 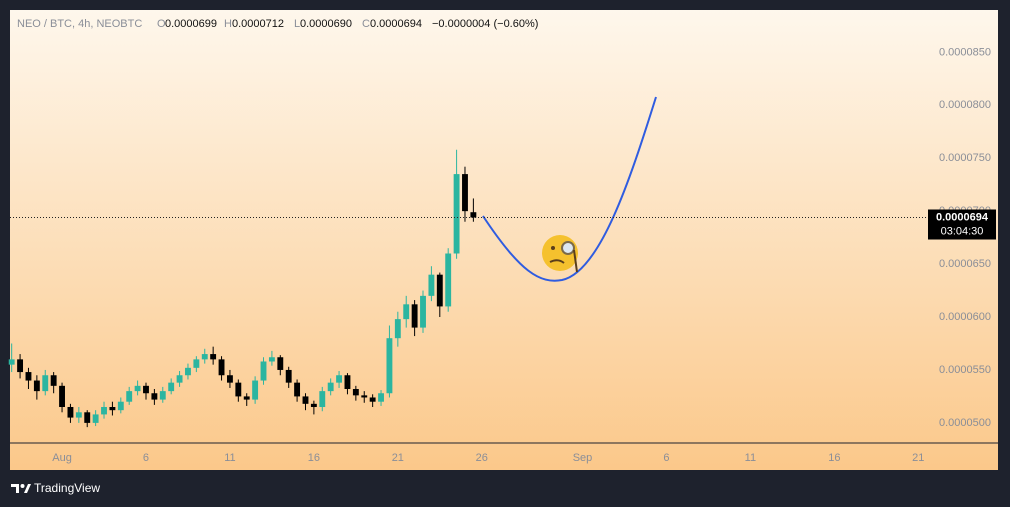 I want to click on change: −0.0000004 (−0.60%), so click(x=485, y=24).